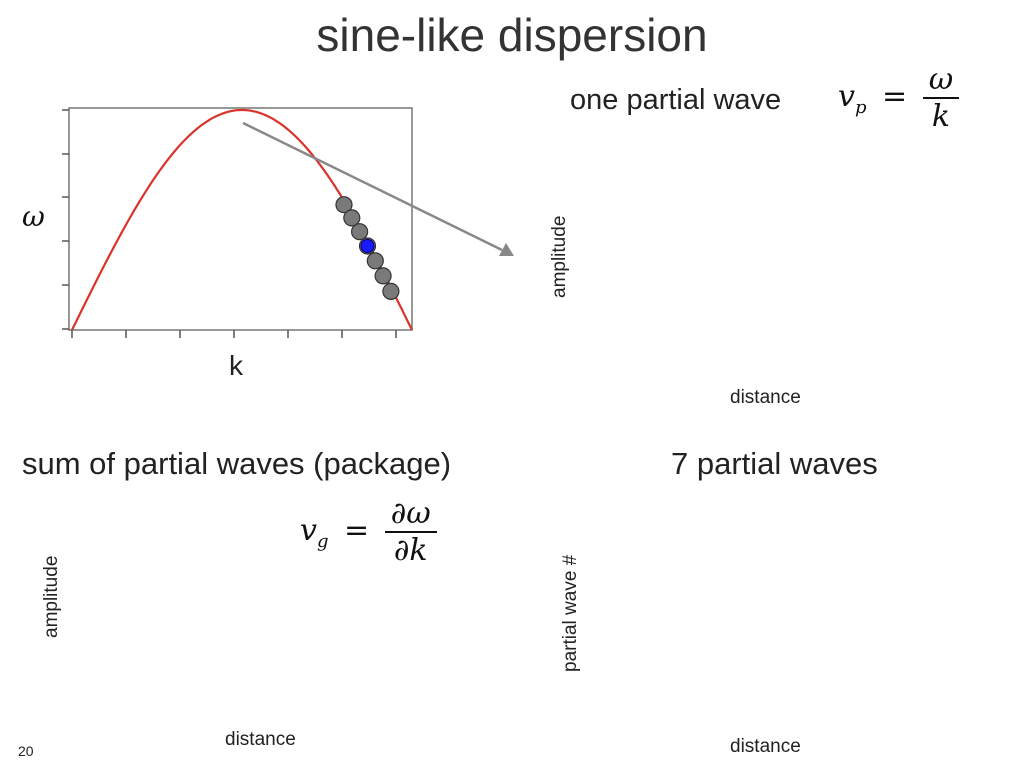  I want to click on bottom-left-ylabel: amplitude, so click(51, 596).